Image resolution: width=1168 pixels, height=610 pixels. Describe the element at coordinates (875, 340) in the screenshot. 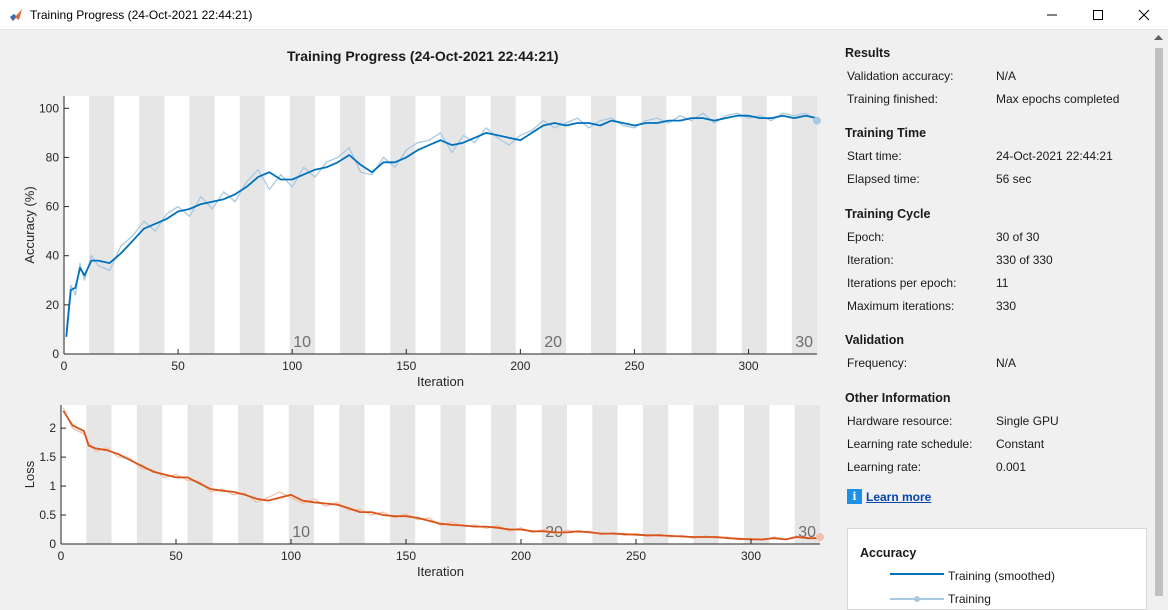

I see `validation-heading: Validation` at that location.